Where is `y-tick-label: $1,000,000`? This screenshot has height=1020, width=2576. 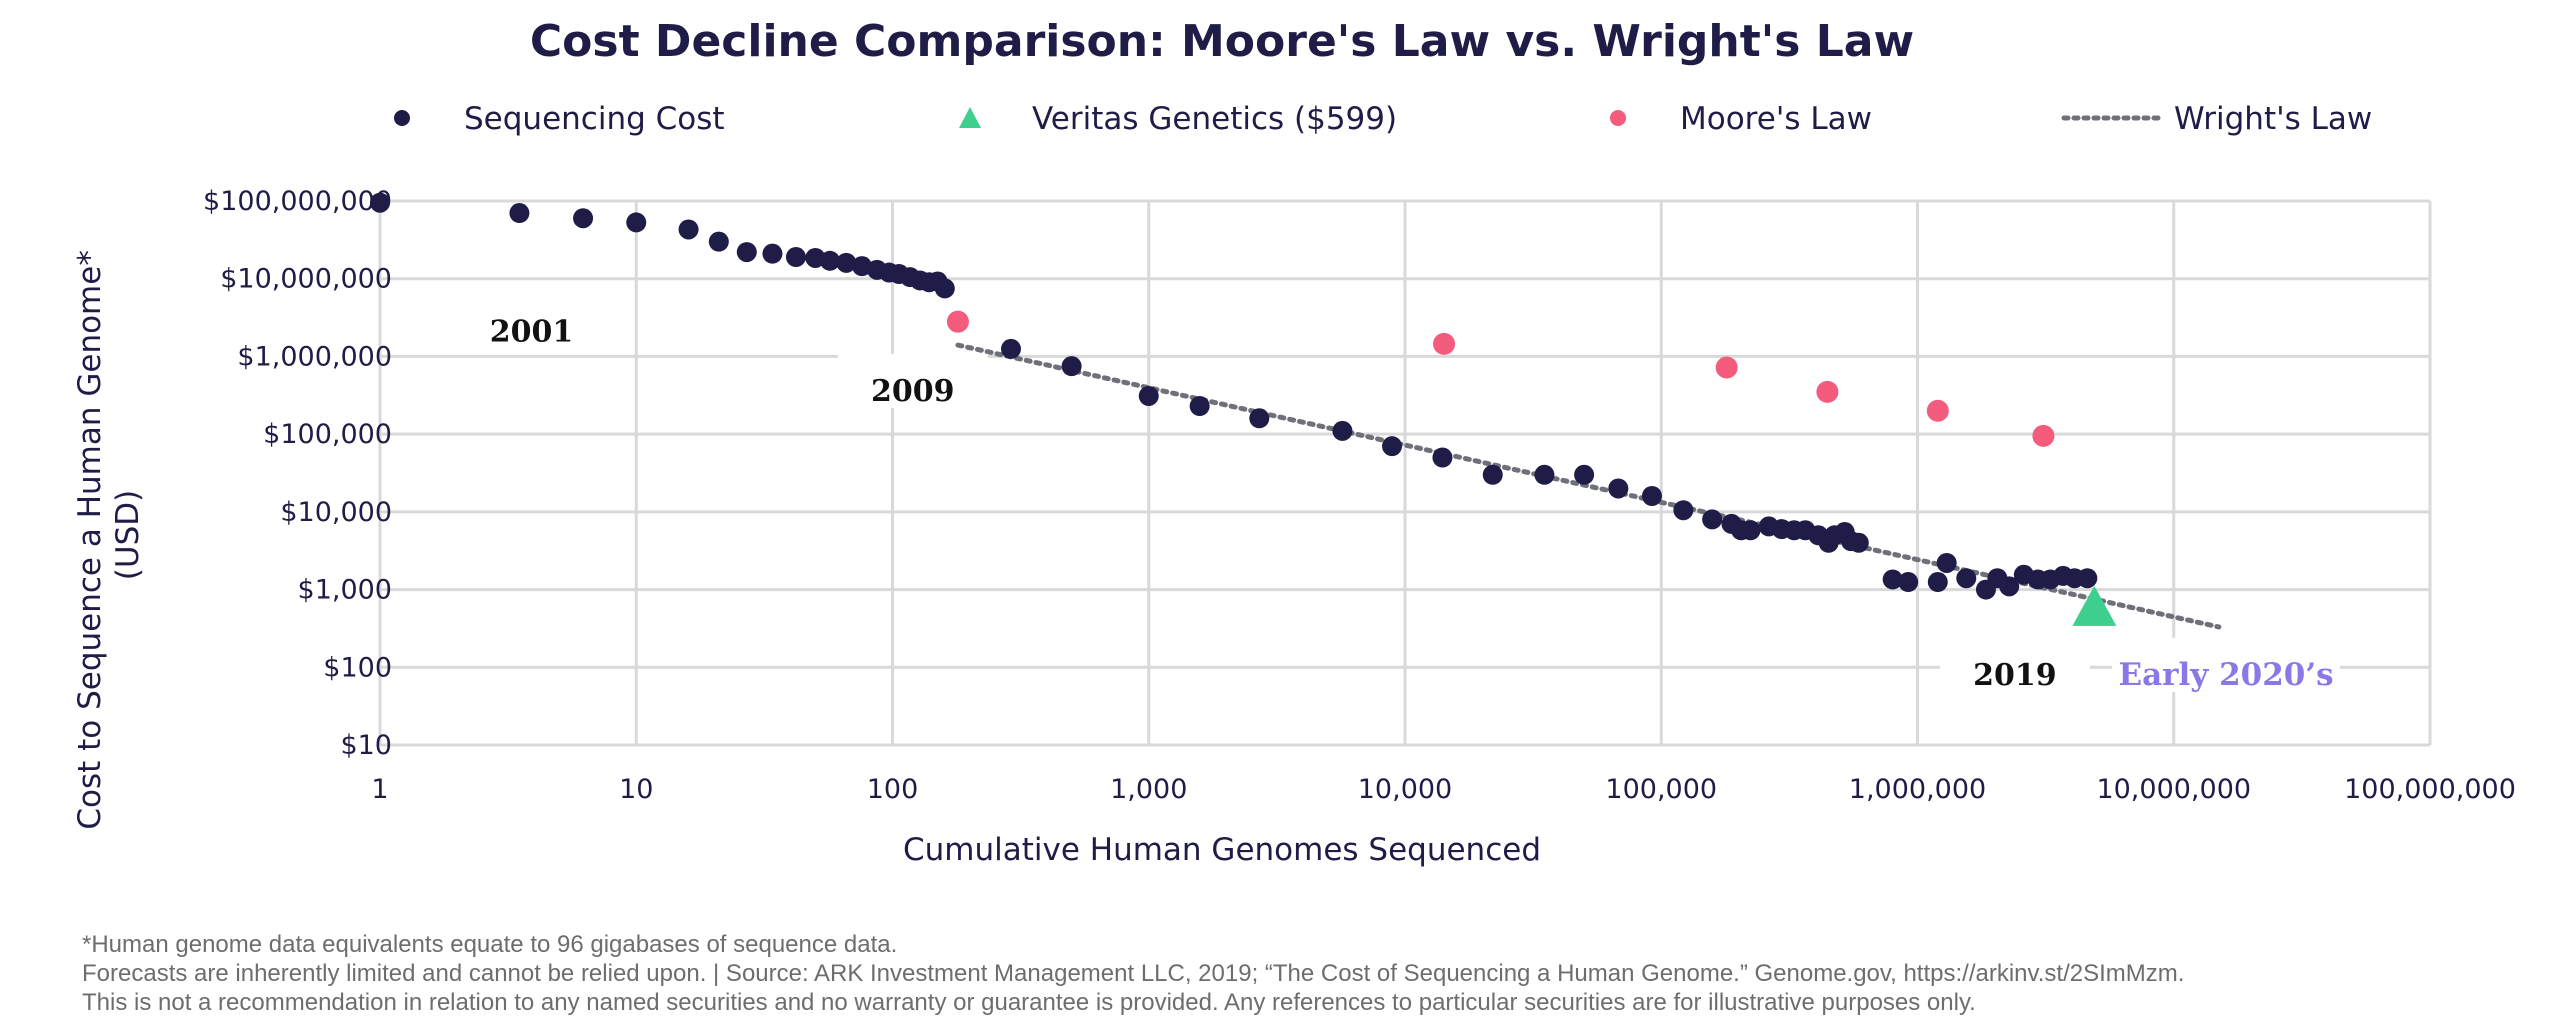
y-tick-label: $1,000,000 is located at coordinates (314, 356).